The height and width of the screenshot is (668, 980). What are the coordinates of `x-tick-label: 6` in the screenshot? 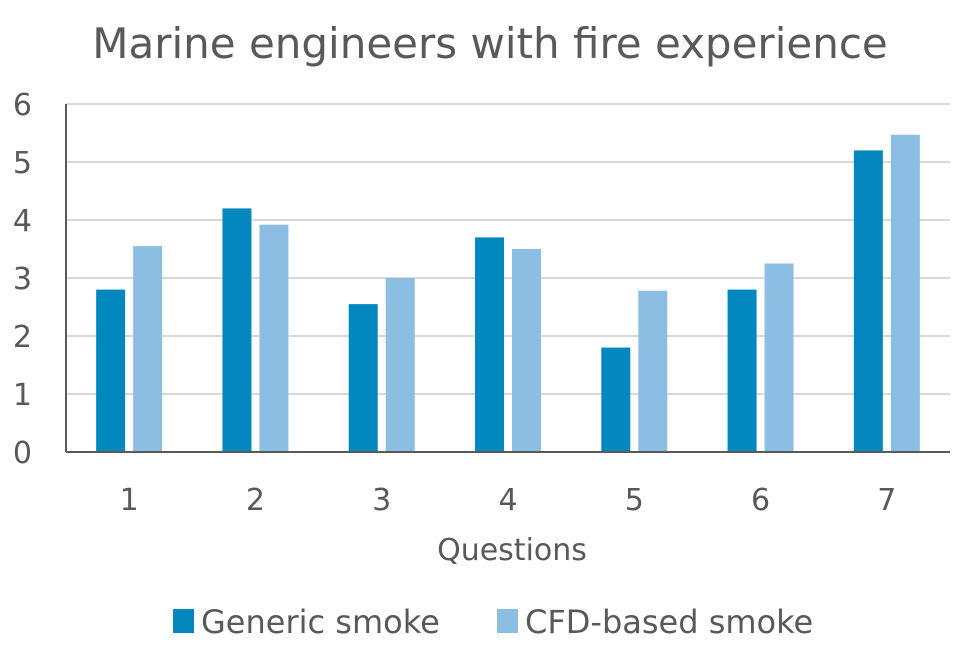 It's located at (760, 500).